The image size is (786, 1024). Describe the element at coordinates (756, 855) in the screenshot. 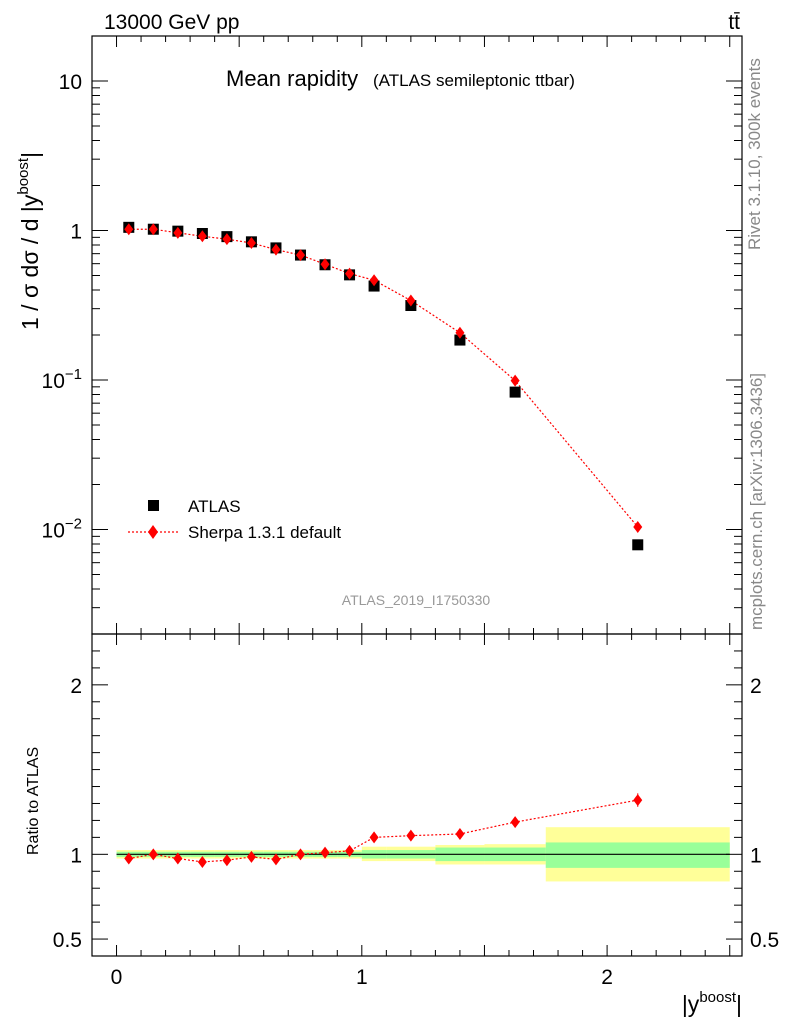

I see `ratio-y-tick-label-right: 1` at that location.